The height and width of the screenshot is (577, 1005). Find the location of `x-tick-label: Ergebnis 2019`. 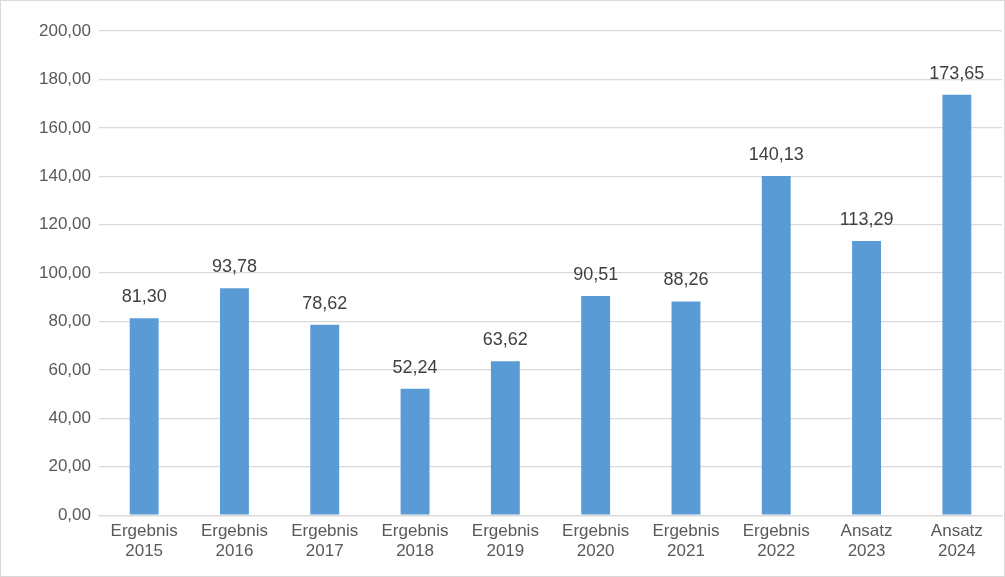

x-tick-label: Ergebnis 2019 is located at coordinates (505, 541).